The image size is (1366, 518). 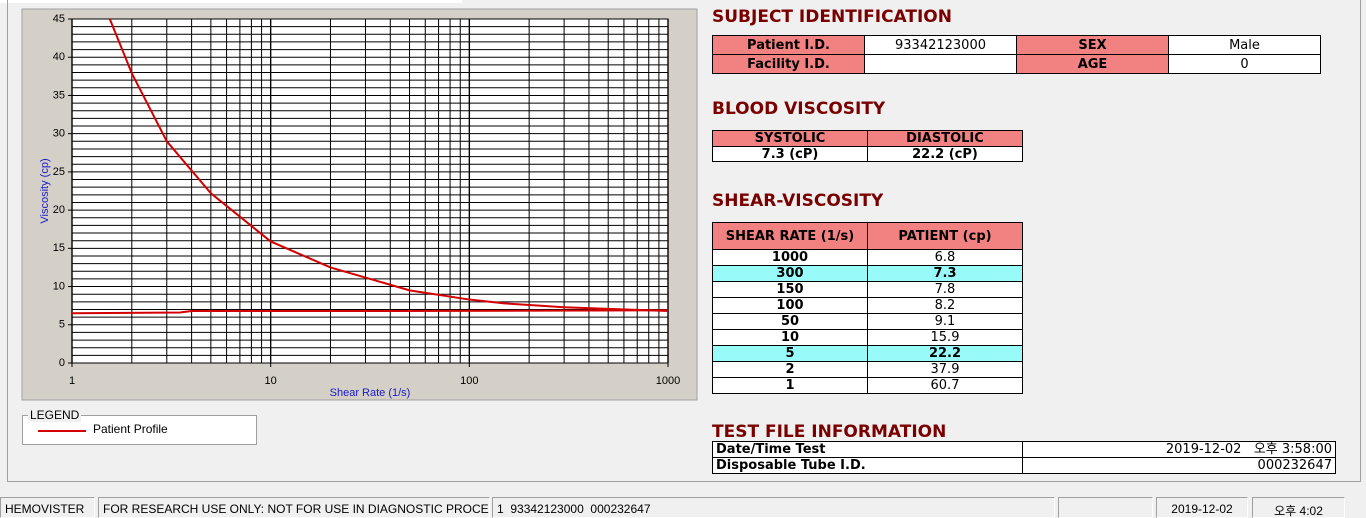 What do you see at coordinates (790, 273) in the screenshot?
I see `shear-rate-cell: 300` at bounding box center [790, 273].